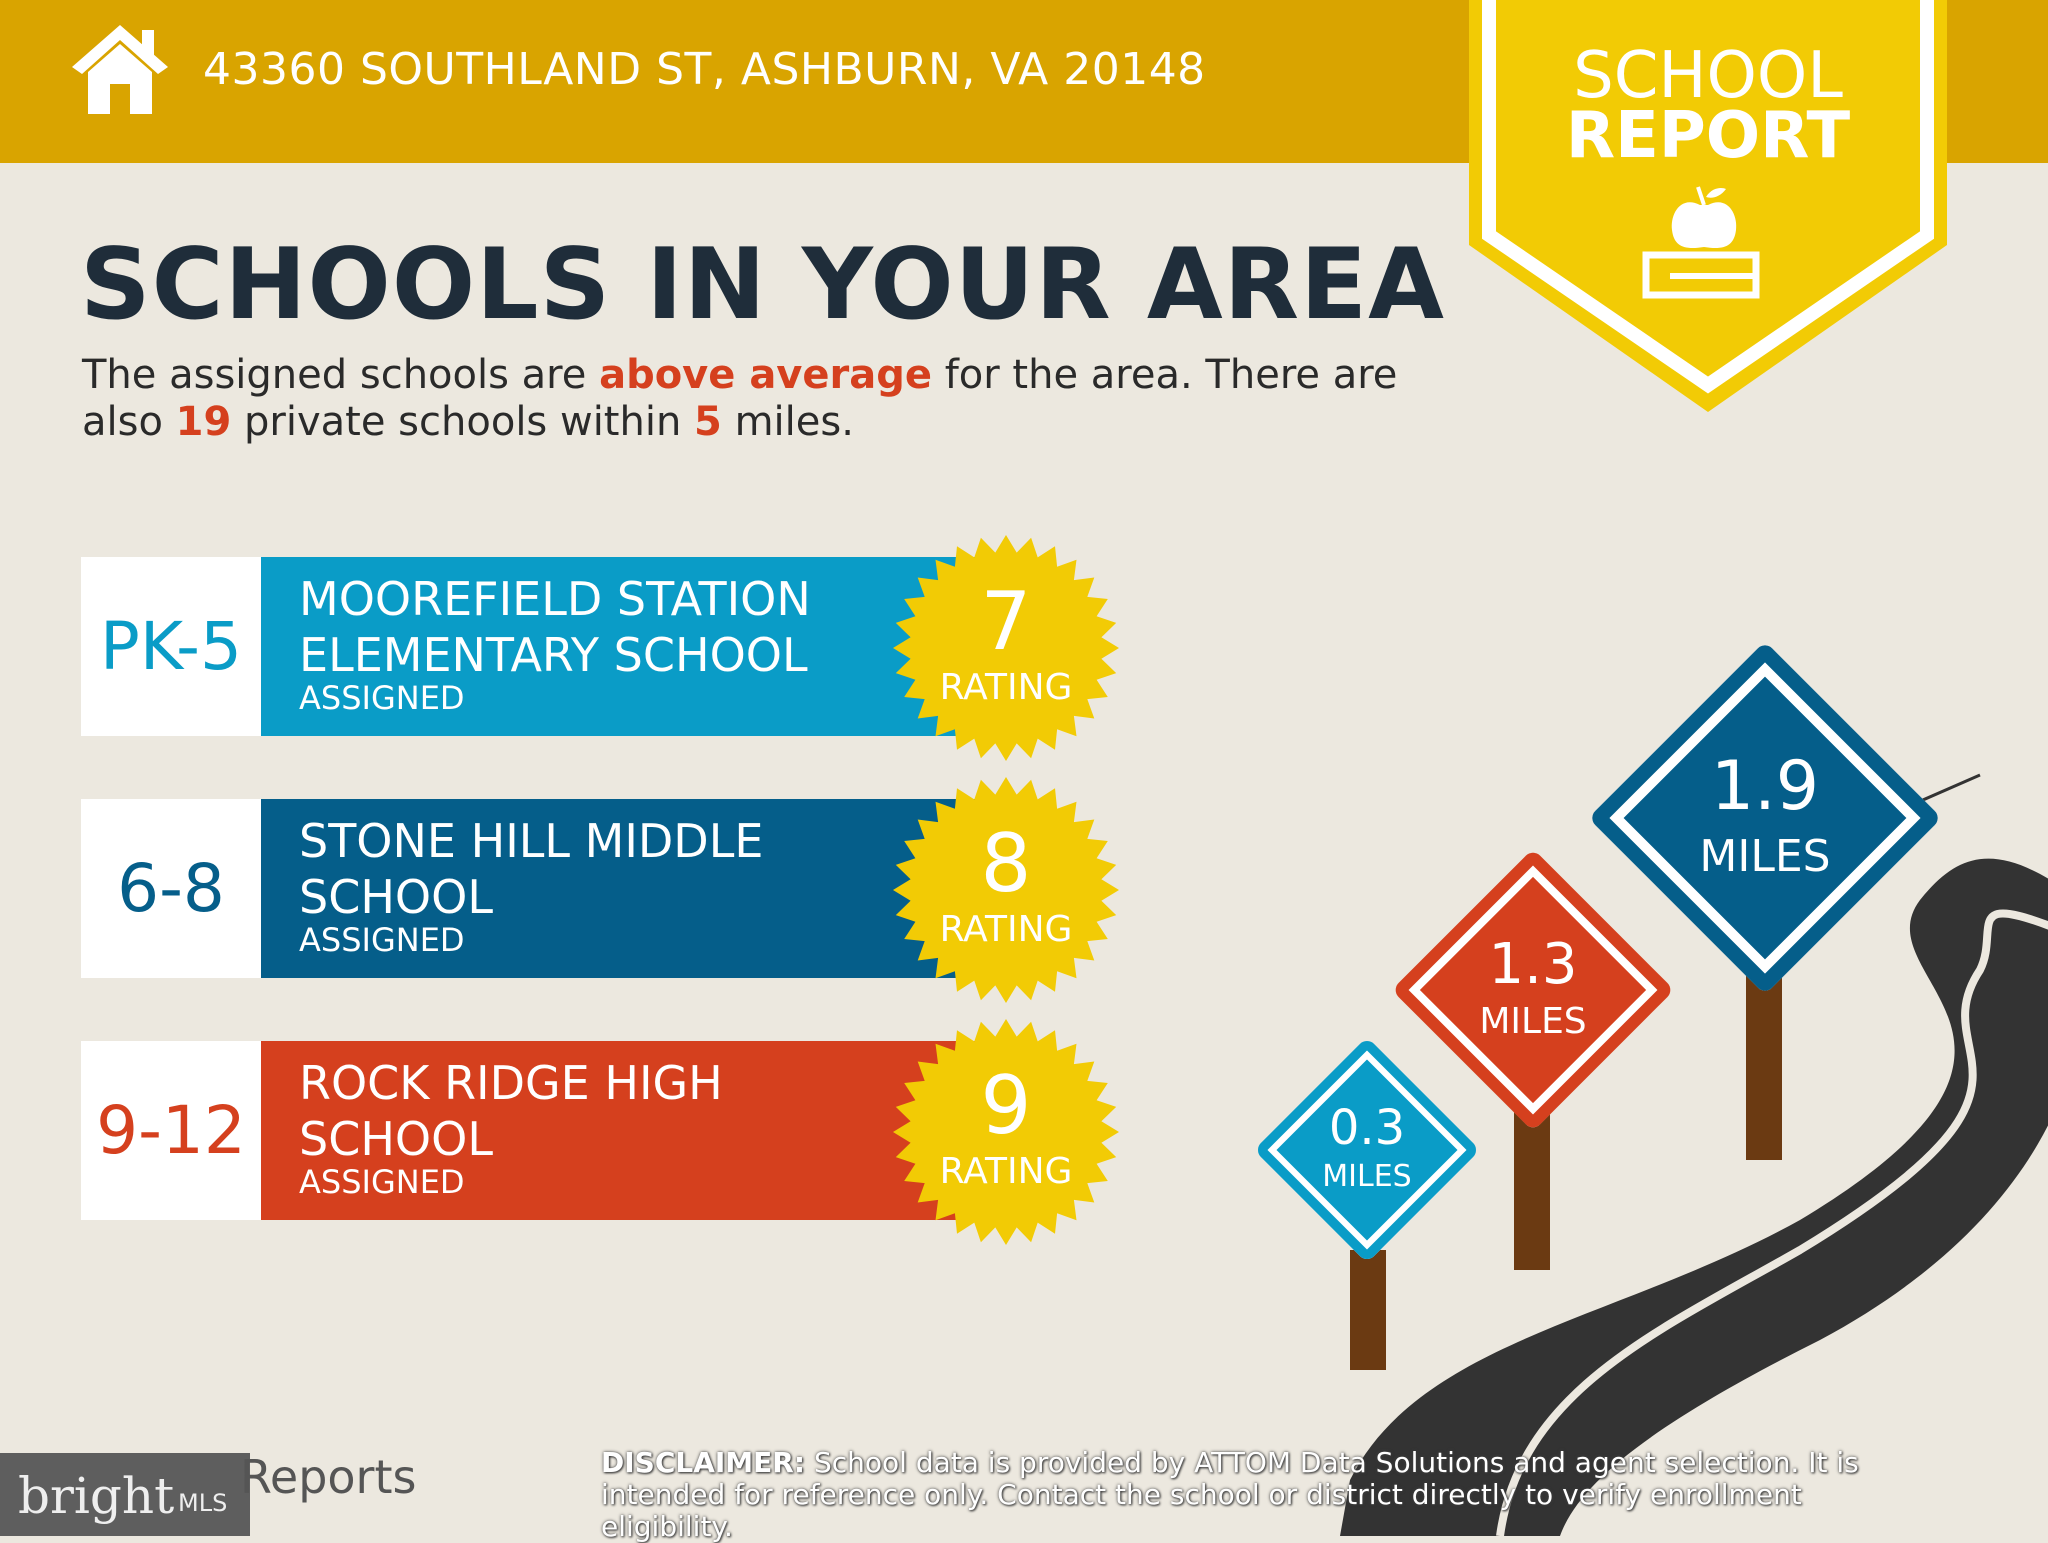 The height and width of the screenshot is (1543, 2048). What do you see at coordinates (762, 285) in the screenshot?
I see `page-title: SCHOOLS IN YOUR AREA` at bounding box center [762, 285].